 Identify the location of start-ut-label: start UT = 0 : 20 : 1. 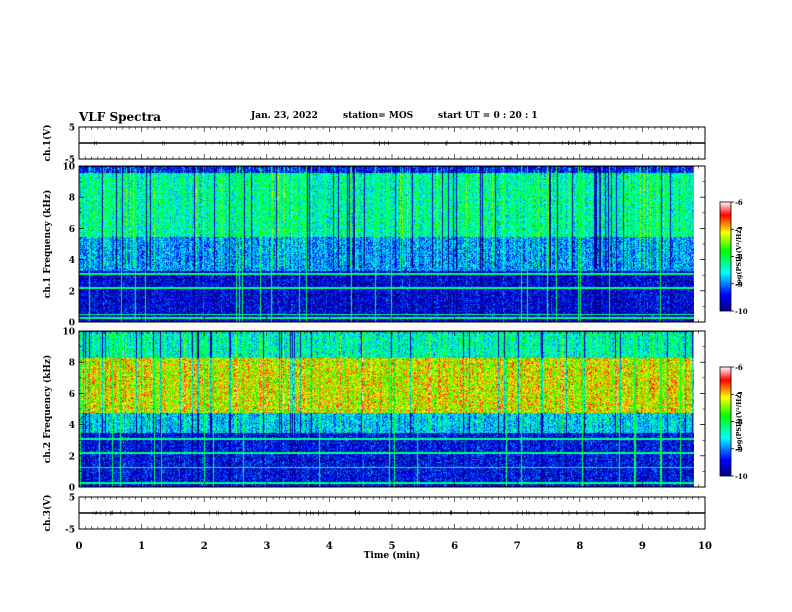
(488, 116).